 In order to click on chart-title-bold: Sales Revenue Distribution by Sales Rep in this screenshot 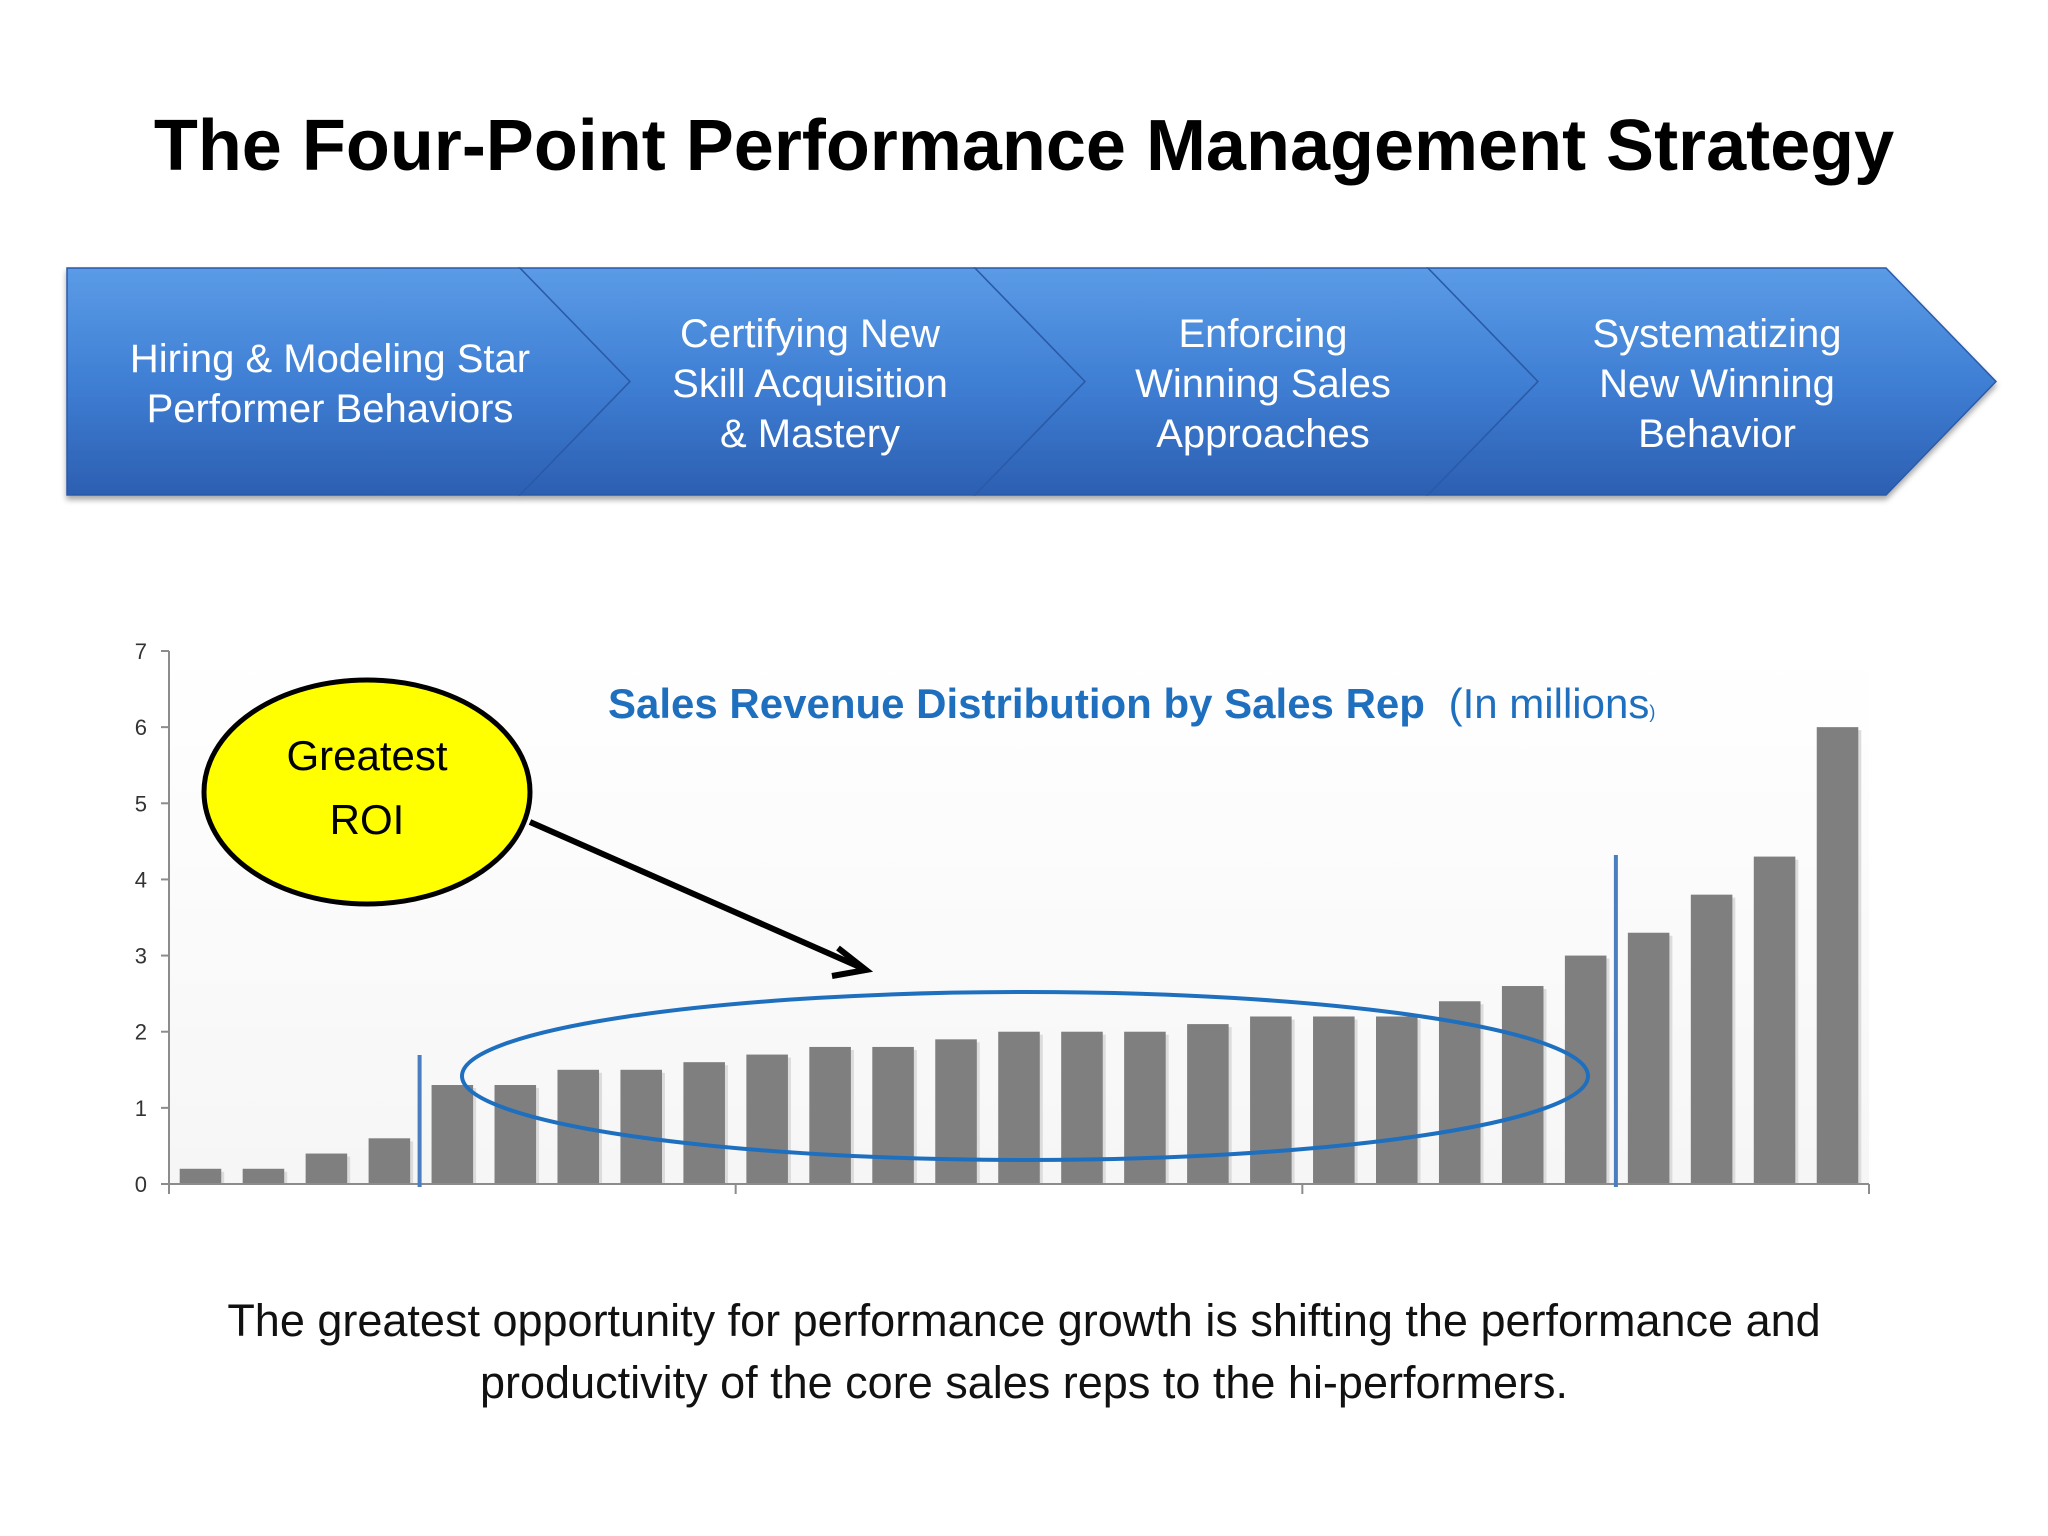, I will do `click(1016, 703)`.